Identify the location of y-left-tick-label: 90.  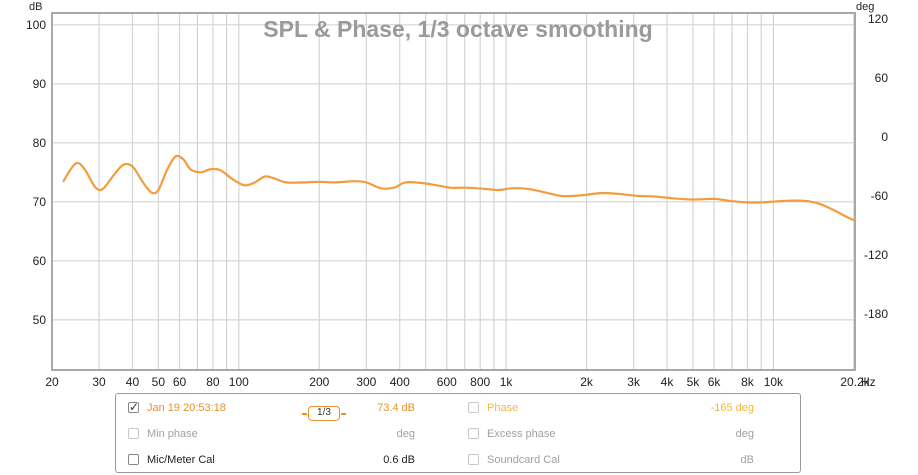
(40, 84).